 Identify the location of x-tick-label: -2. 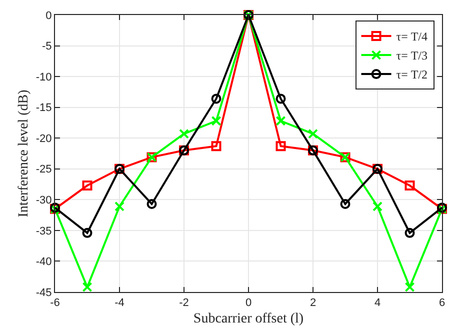
(184, 303).